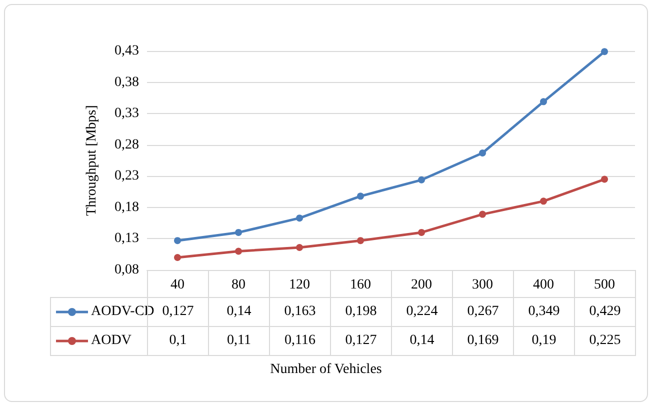 This screenshot has height=406, width=652. I want to click on data-label: 0,267, so click(483, 312).